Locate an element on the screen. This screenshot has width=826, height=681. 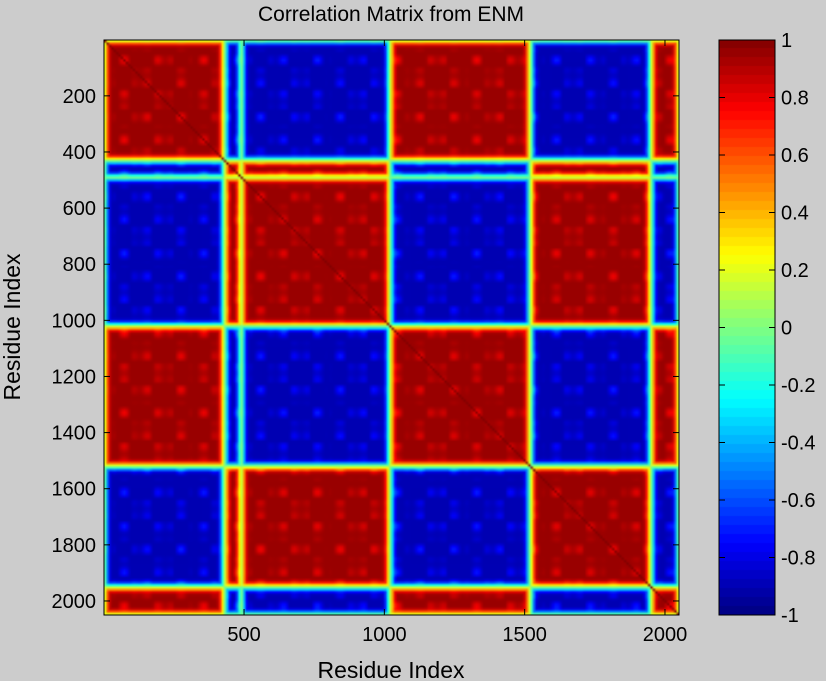
colorbar-tick-label: 1 is located at coordinates (786, 41).